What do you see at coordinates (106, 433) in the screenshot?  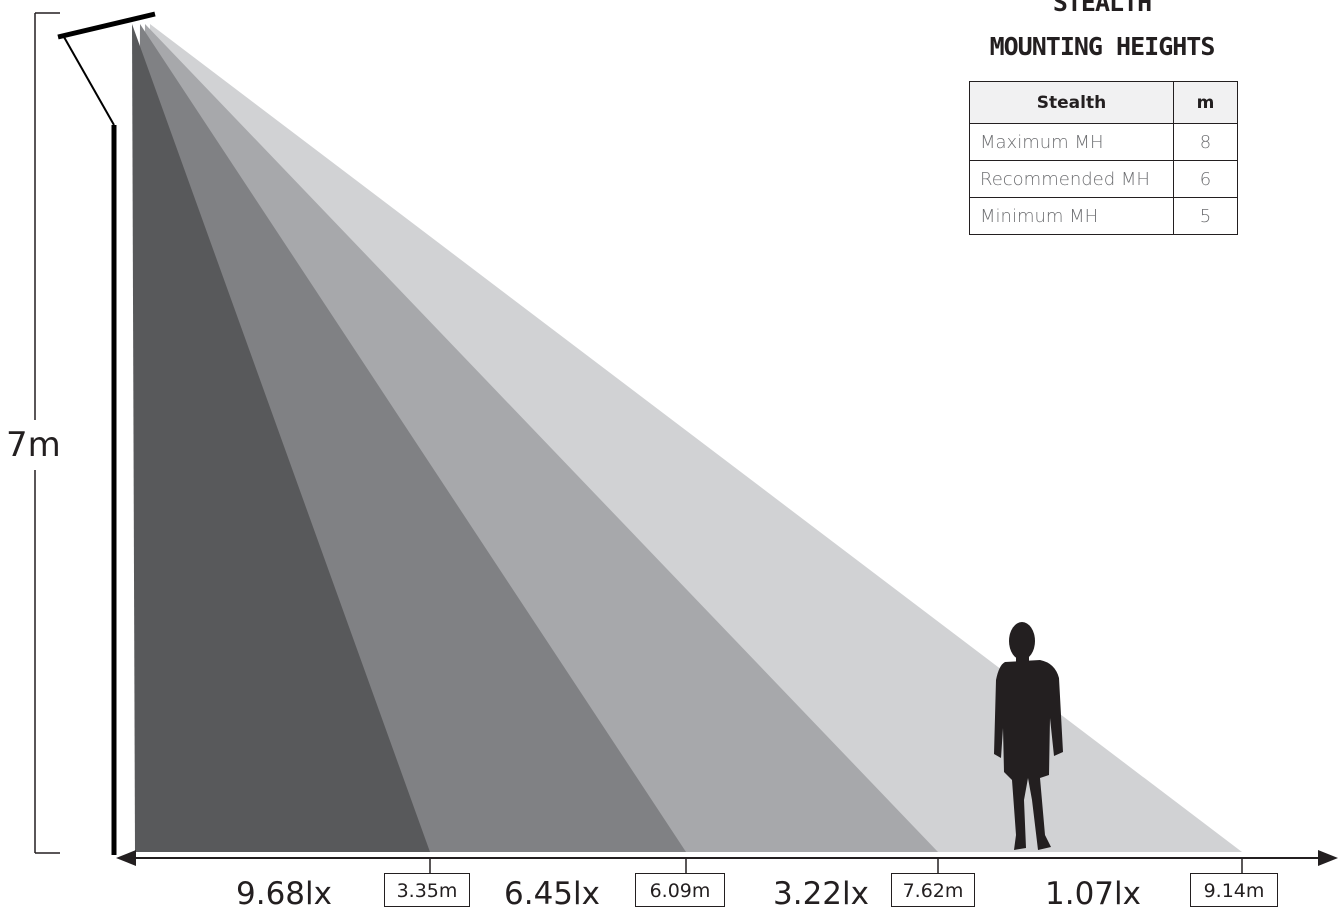 I see `light-fixture-icon` at bounding box center [106, 433].